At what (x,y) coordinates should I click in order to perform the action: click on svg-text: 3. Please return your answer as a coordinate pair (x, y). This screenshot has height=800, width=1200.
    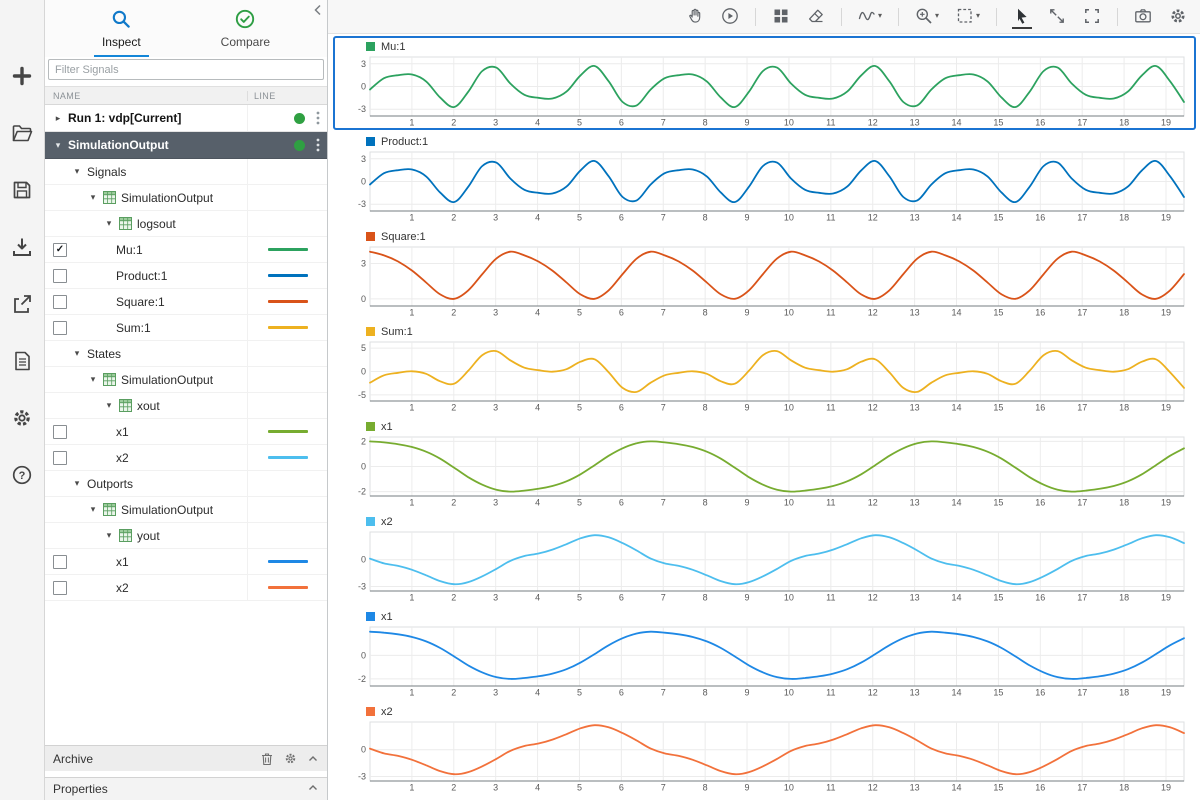
    Looking at the image, I should click on (363, 264).